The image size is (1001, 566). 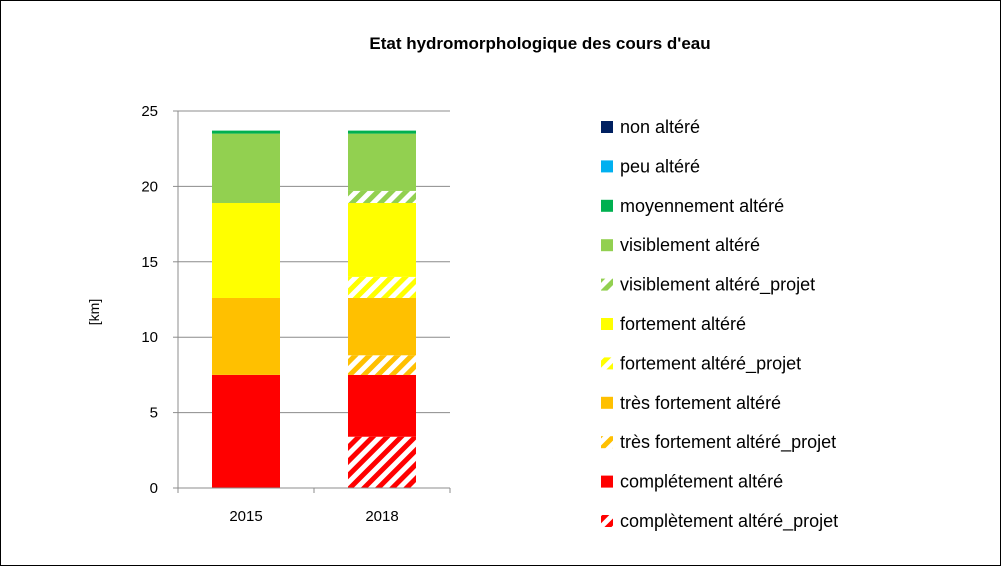 I want to click on y-tick-label: 25, so click(x=149, y=111).